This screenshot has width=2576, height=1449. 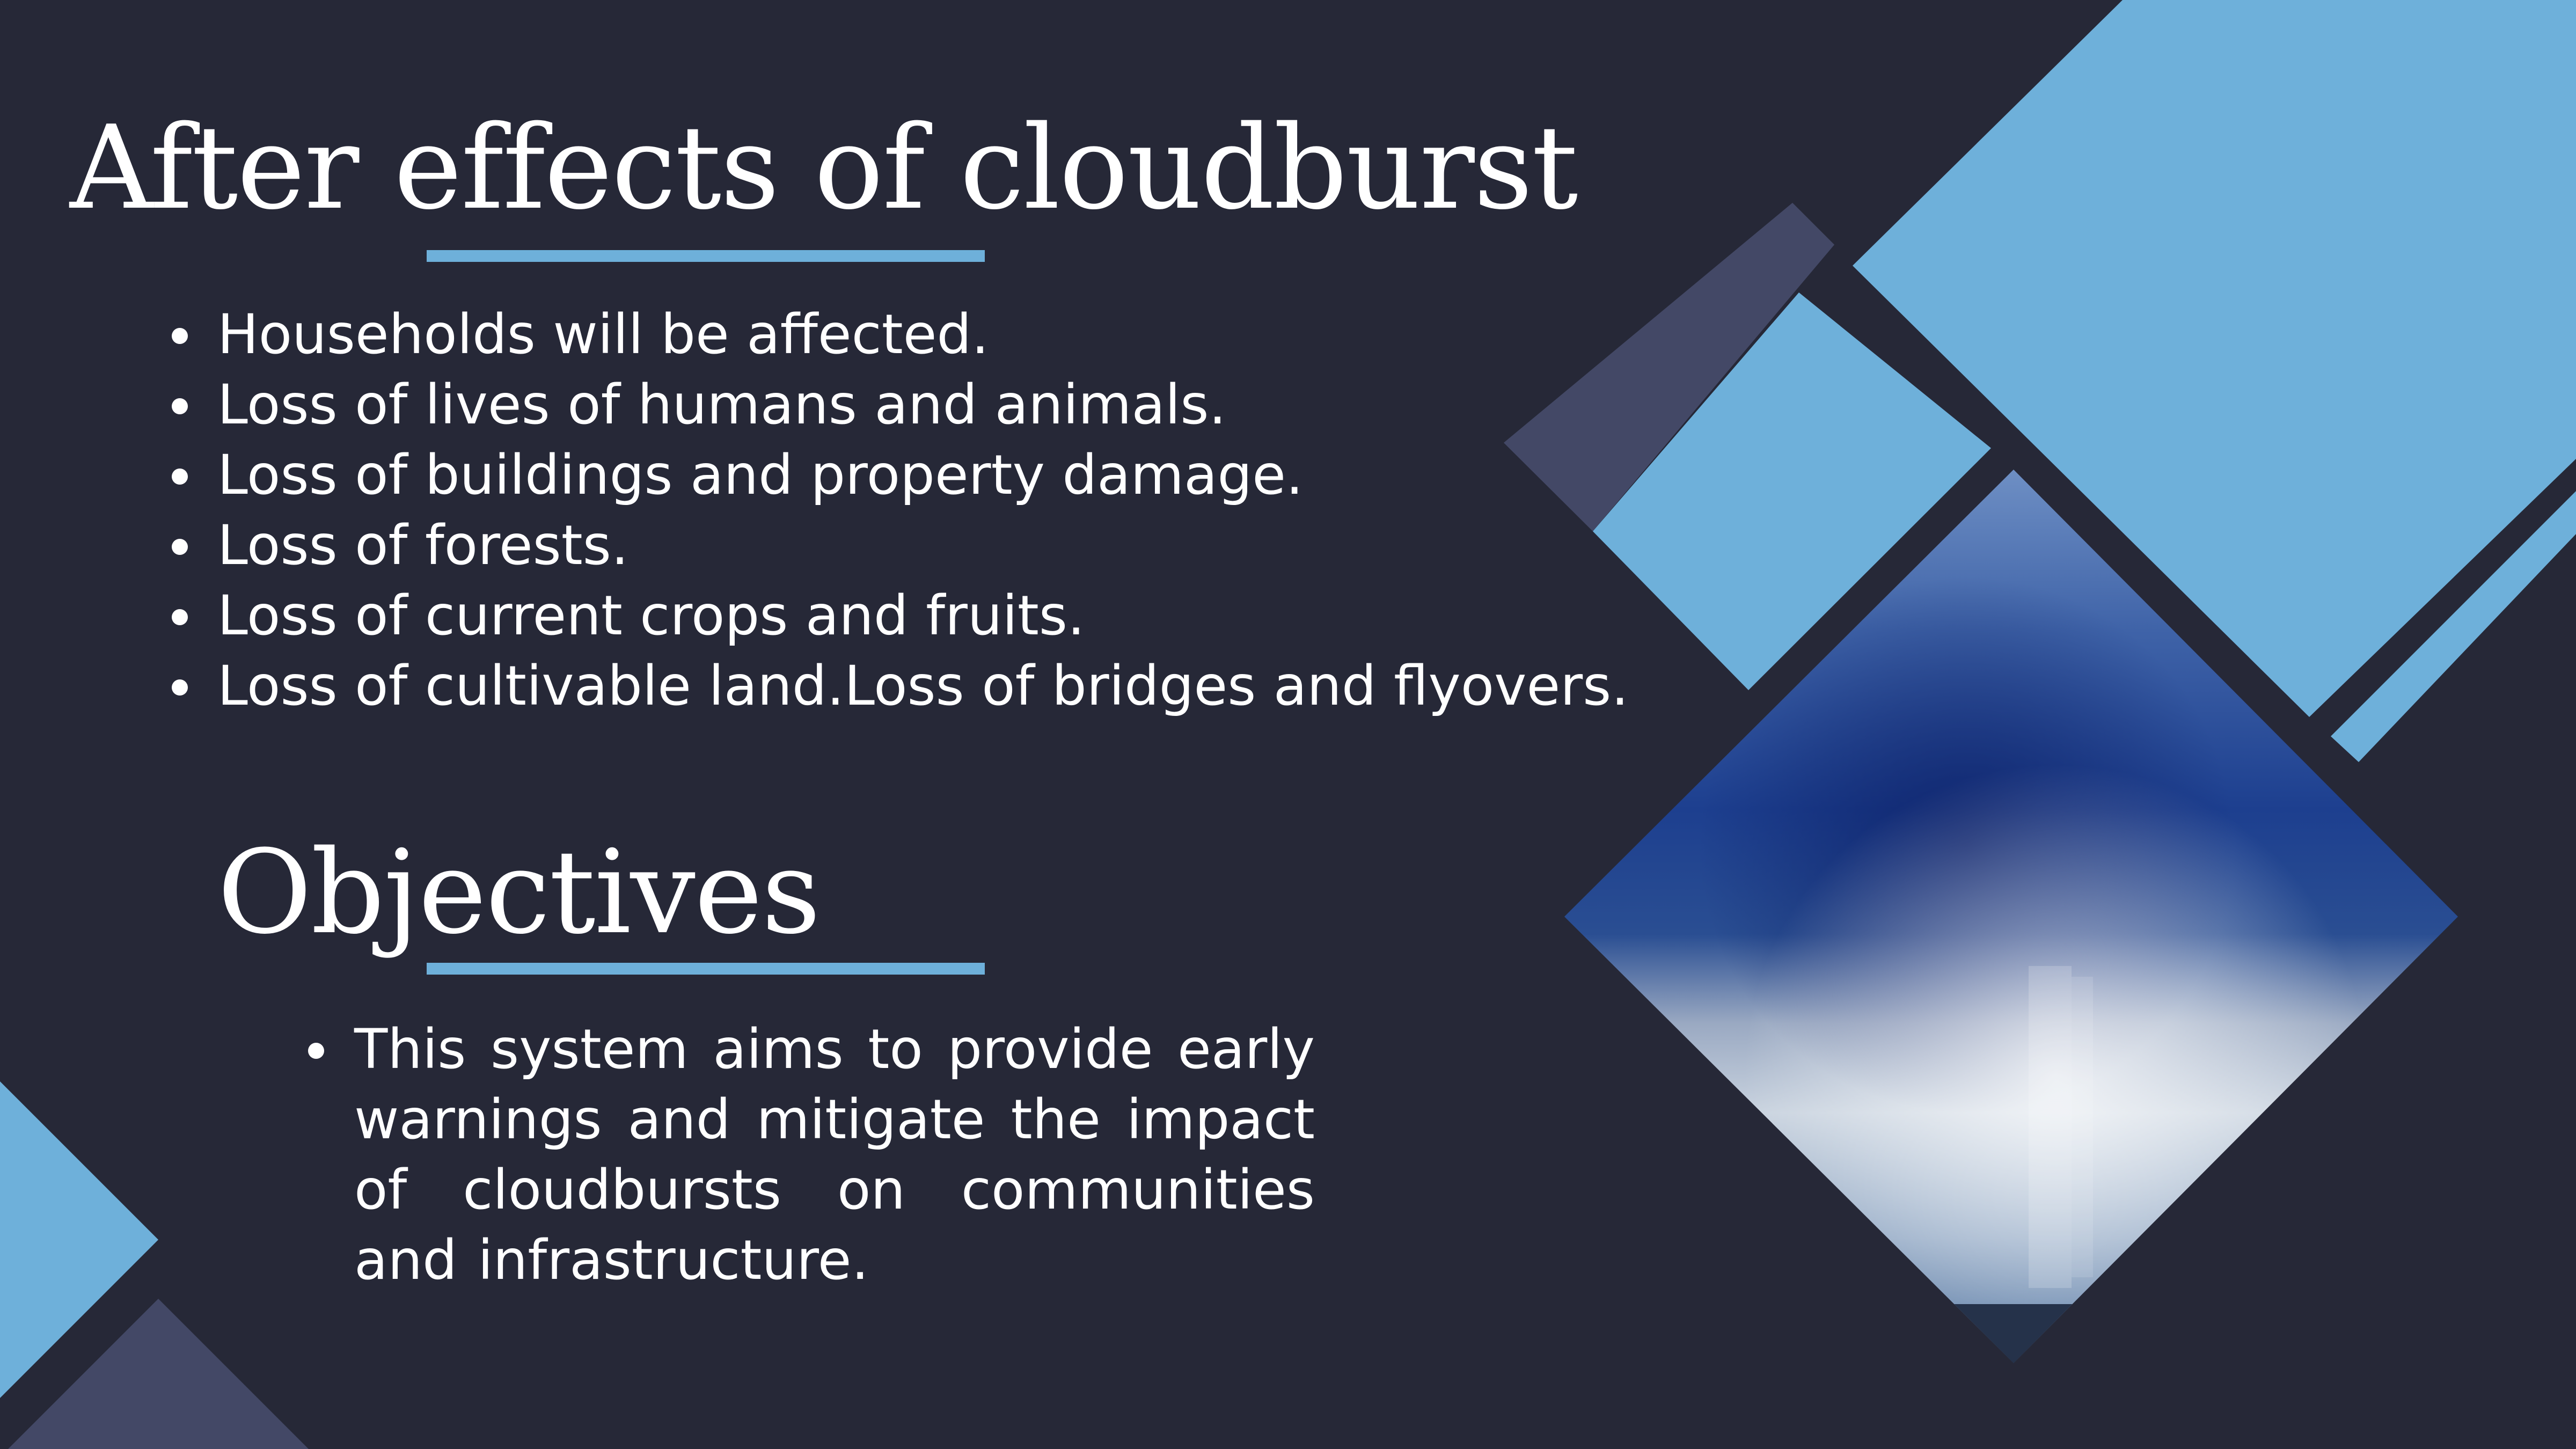 What do you see at coordinates (79, 1239) in the screenshot?
I see `bottom-left-blue-triangle` at bounding box center [79, 1239].